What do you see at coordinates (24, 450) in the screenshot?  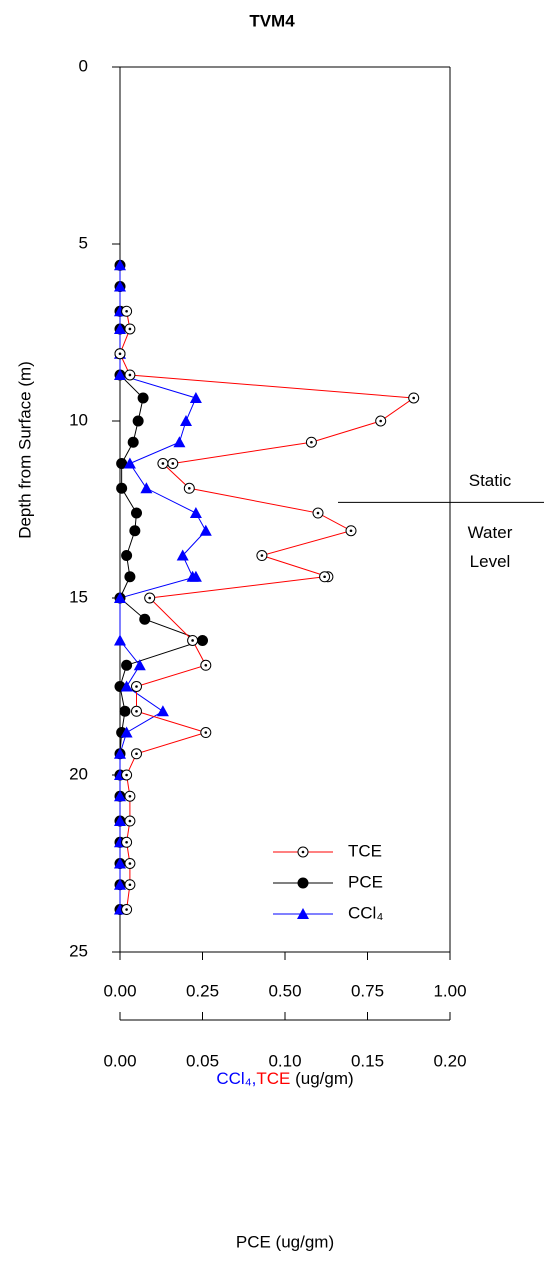 I see `y-axis-label: Depth from Surface (m)` at bounding box center [24, 450].